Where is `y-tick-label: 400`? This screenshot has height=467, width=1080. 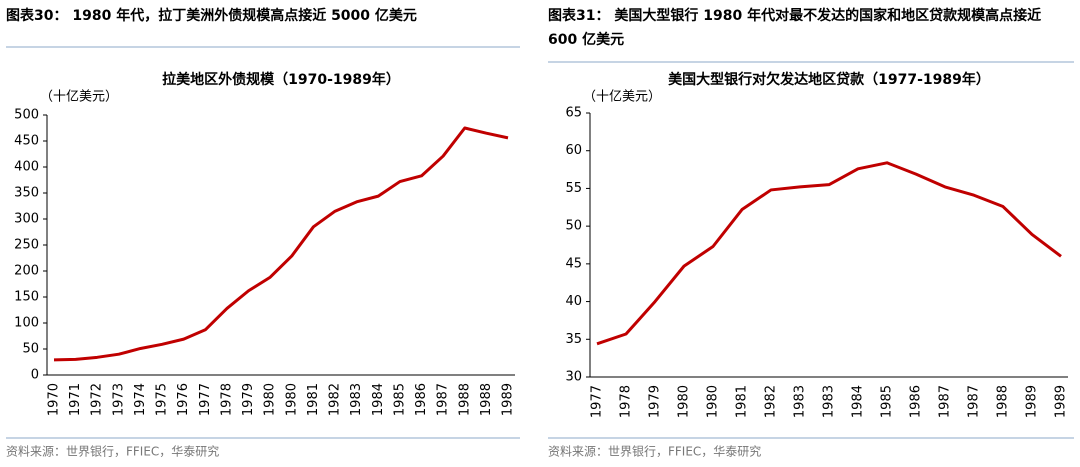
y-tick-label: 400 is located at coordinates (26, 167).